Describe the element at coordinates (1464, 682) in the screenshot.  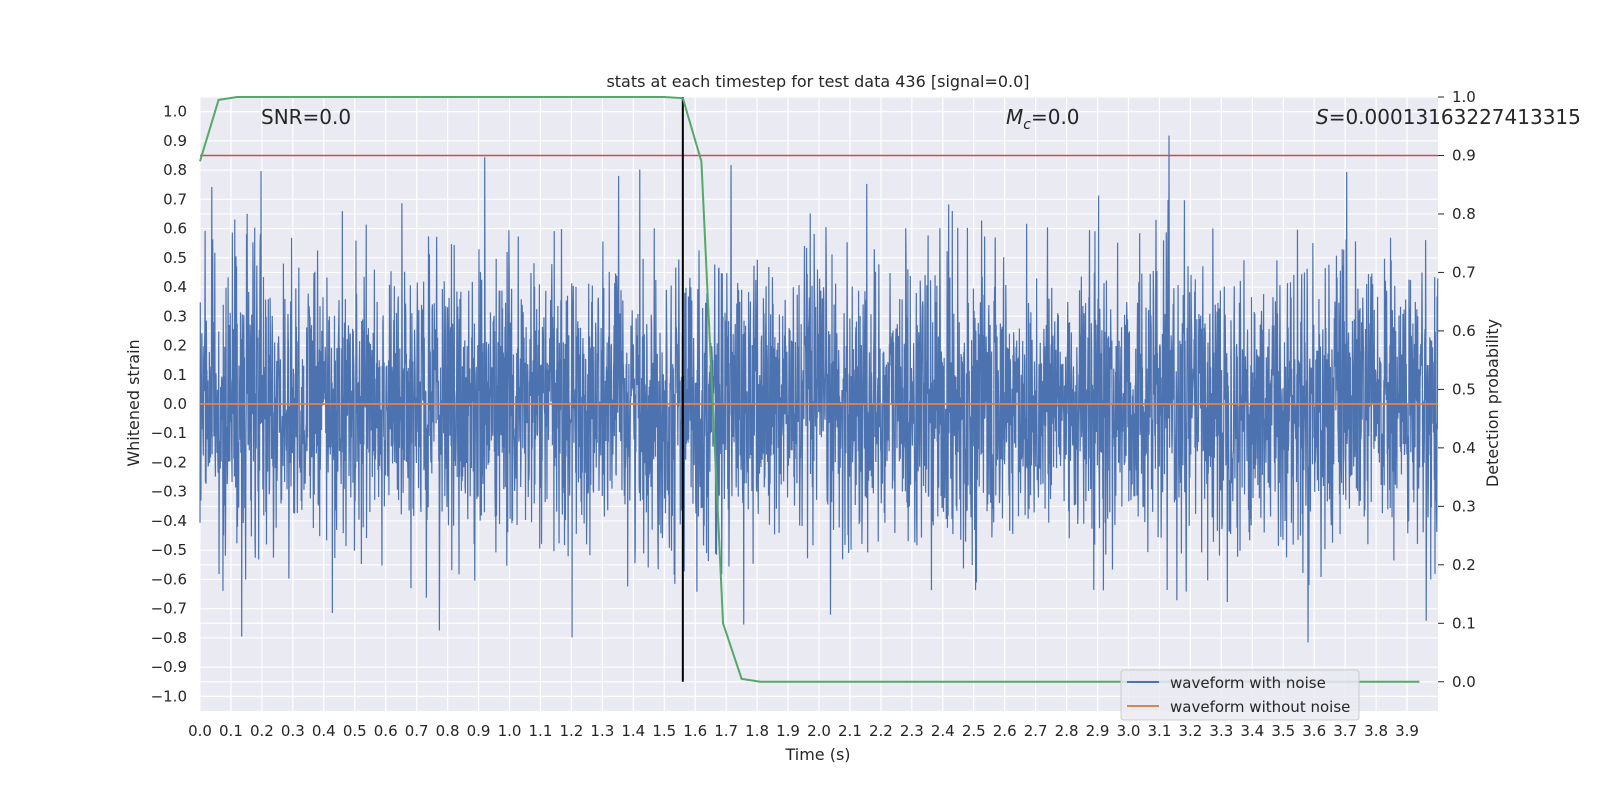
I see `right-y-tick-label: 0.0` at that location.